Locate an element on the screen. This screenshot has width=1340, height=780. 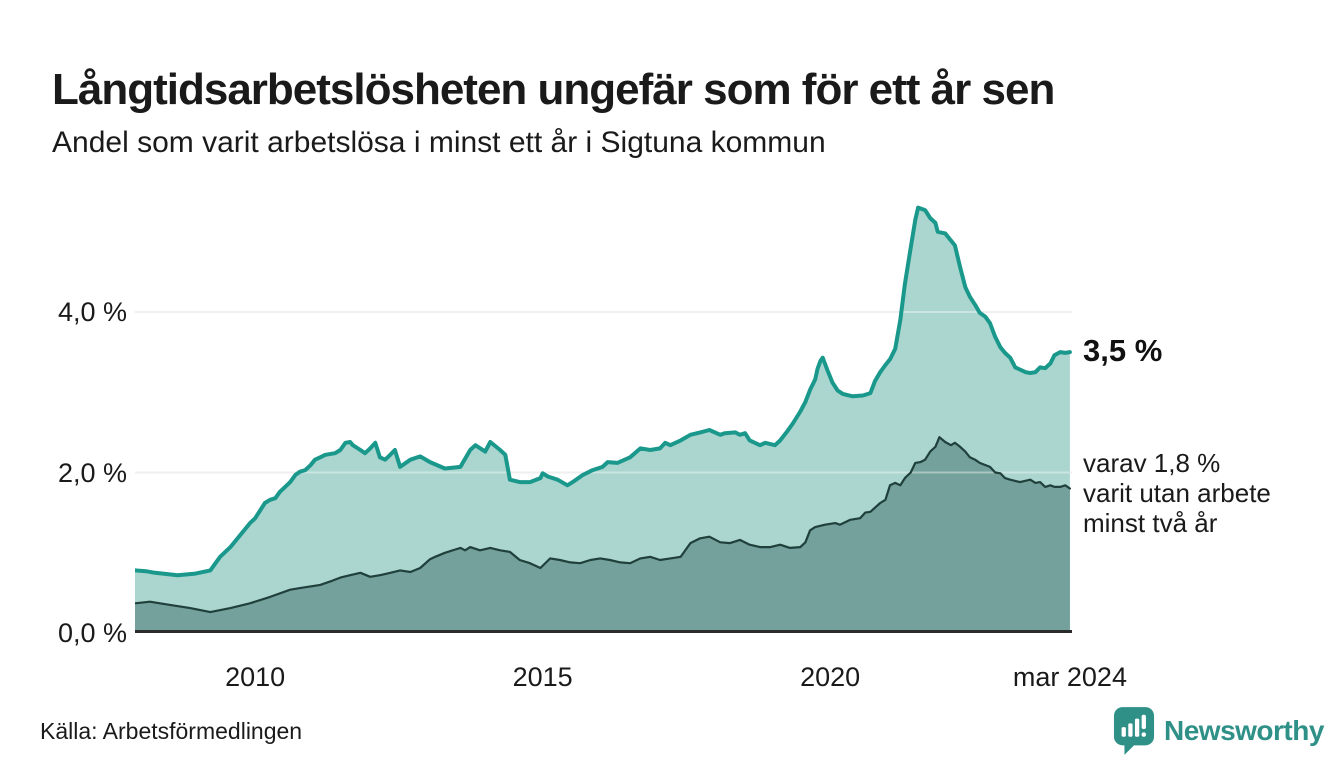
end-label-sub-line: varav 1,8 % is located at coordinates (1152, 463).